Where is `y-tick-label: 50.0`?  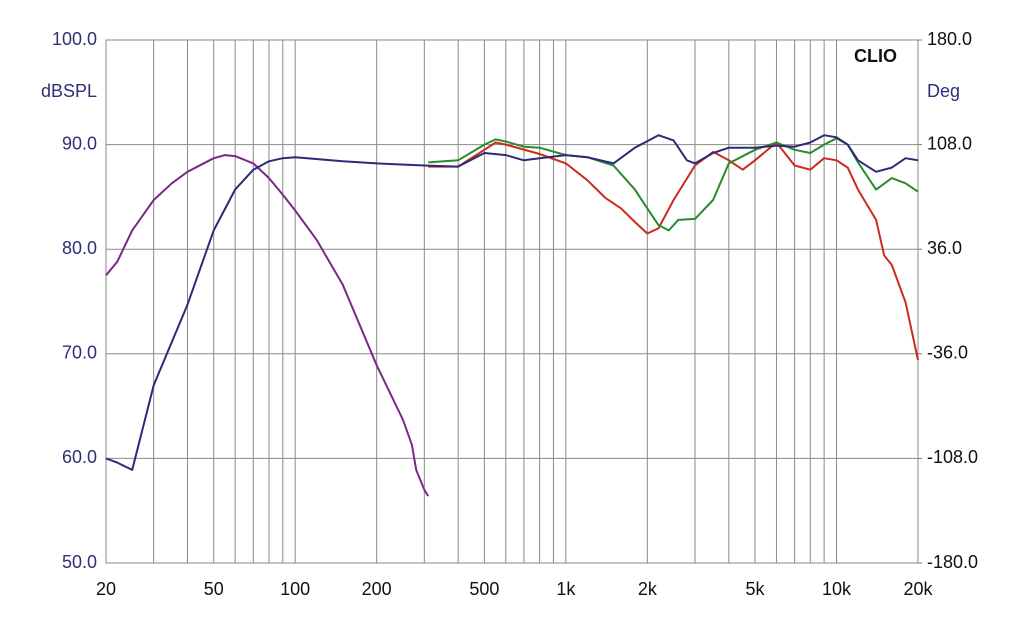
y-tick-label: 50.0 is located at coordinates (79, 562).